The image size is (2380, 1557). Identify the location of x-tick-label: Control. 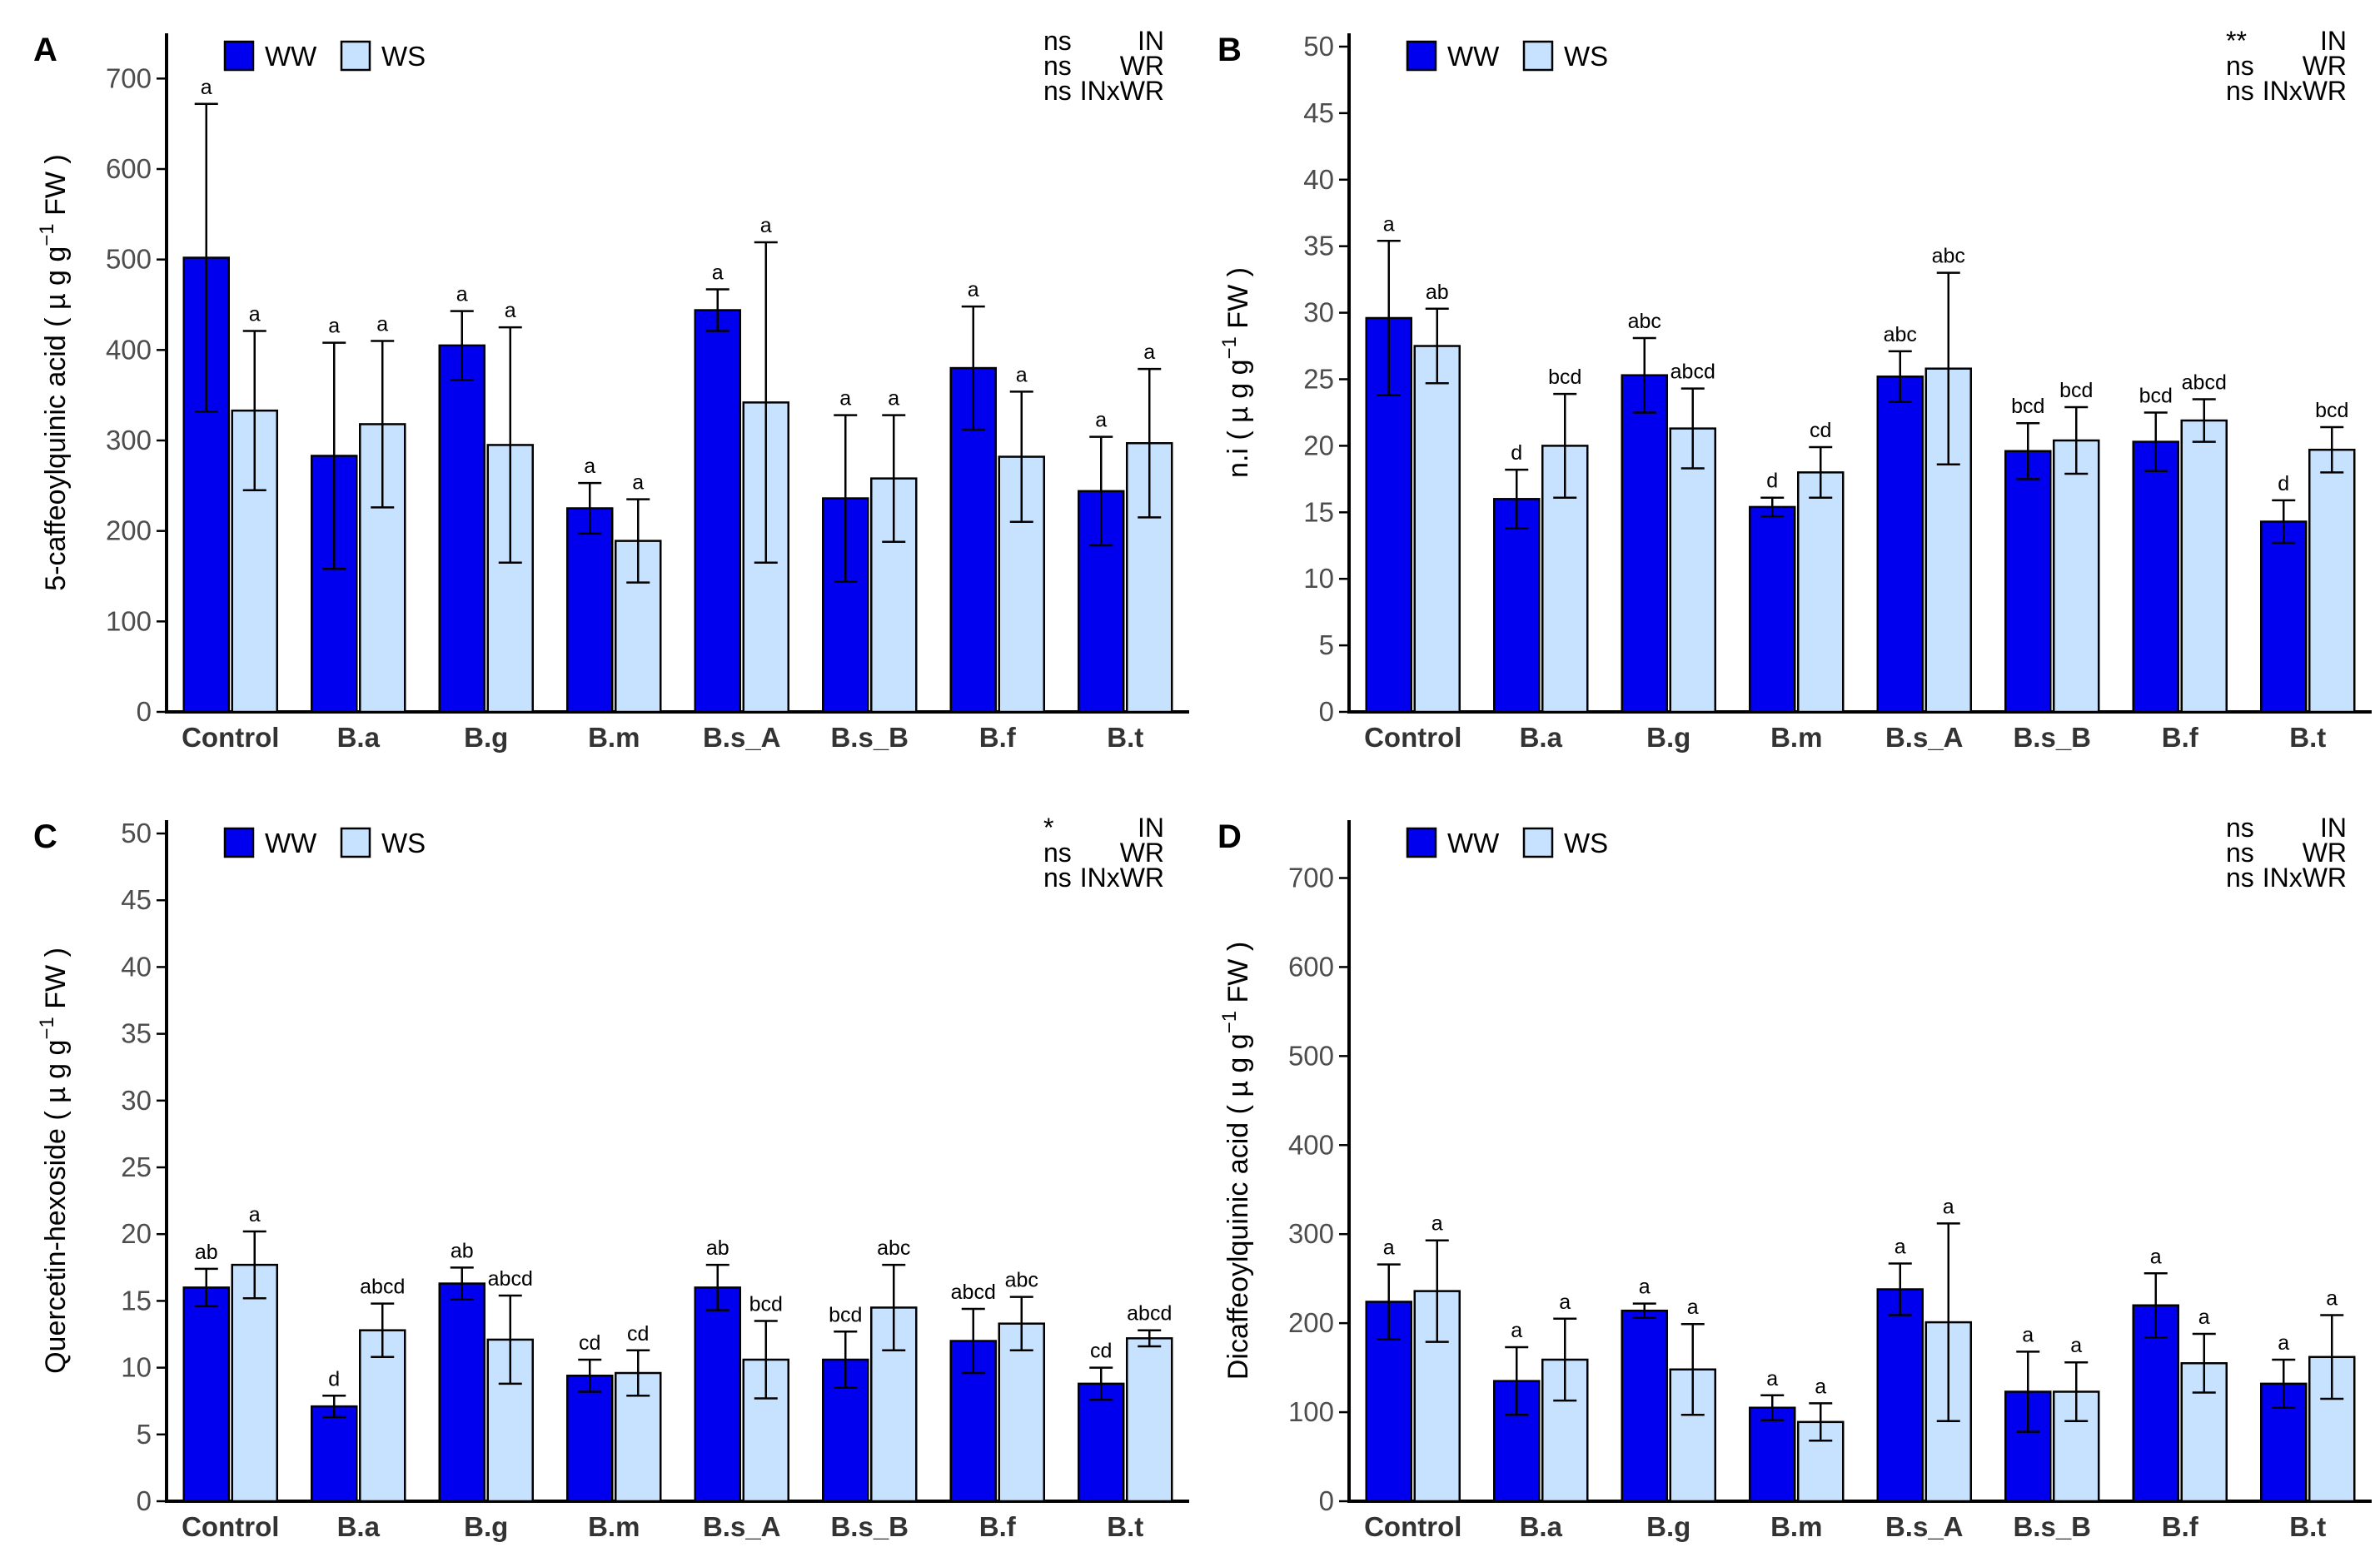
(1412, 737).